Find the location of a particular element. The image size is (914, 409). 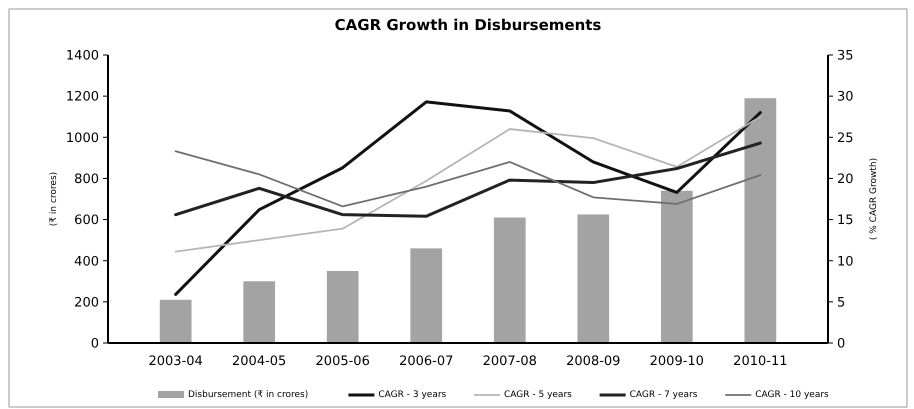

legend-label: CAGR - 5 years is located at coordinates (538, 395).